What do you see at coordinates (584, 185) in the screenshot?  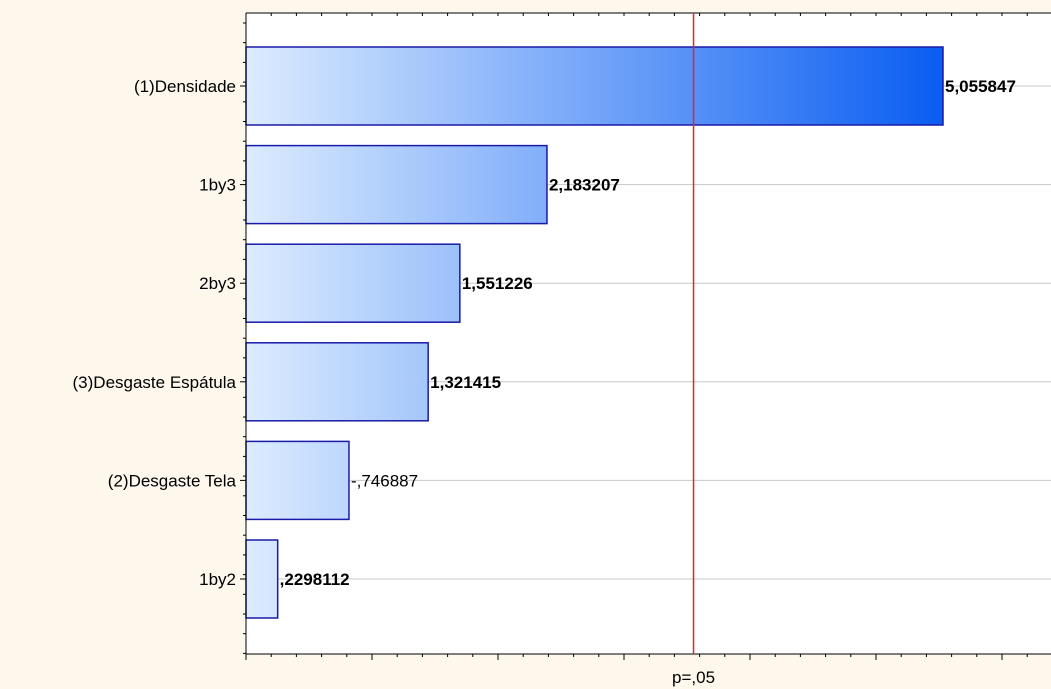 I see `value-label: 2,183207` at bounding box center [584, 185].